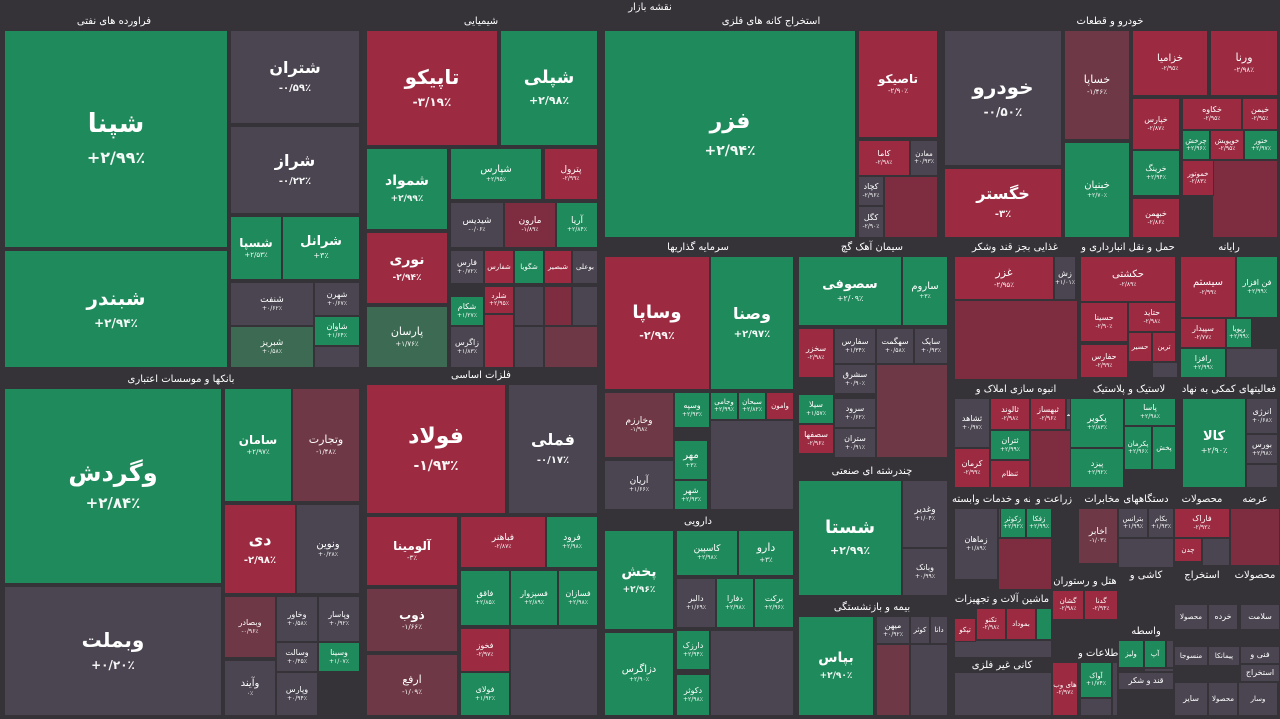 This screenshot has width=1280, height=719. What do you see at coordinates (412, 620) in the screenshot?
I see `stock-tile: ذوب -۱/۶۶٪` at bounding box center [412, 620].